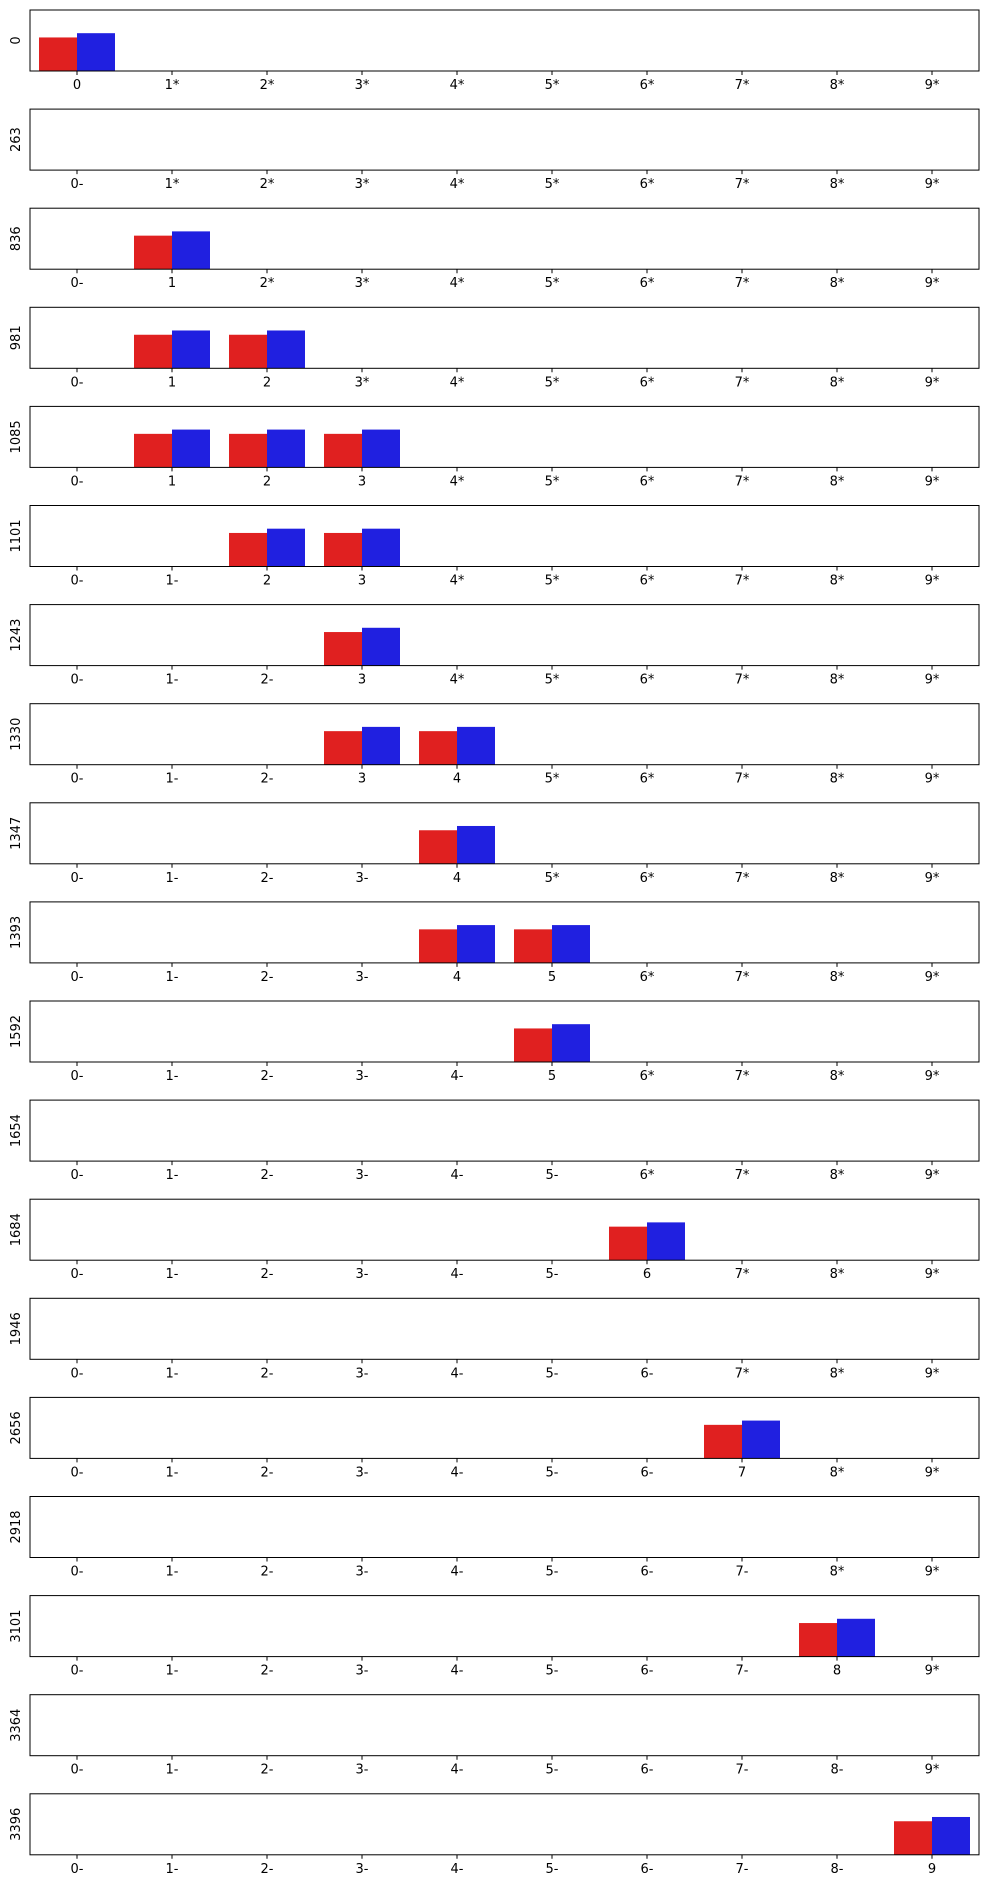  I want to click on x-tick-label: 4, so click(457, 779).